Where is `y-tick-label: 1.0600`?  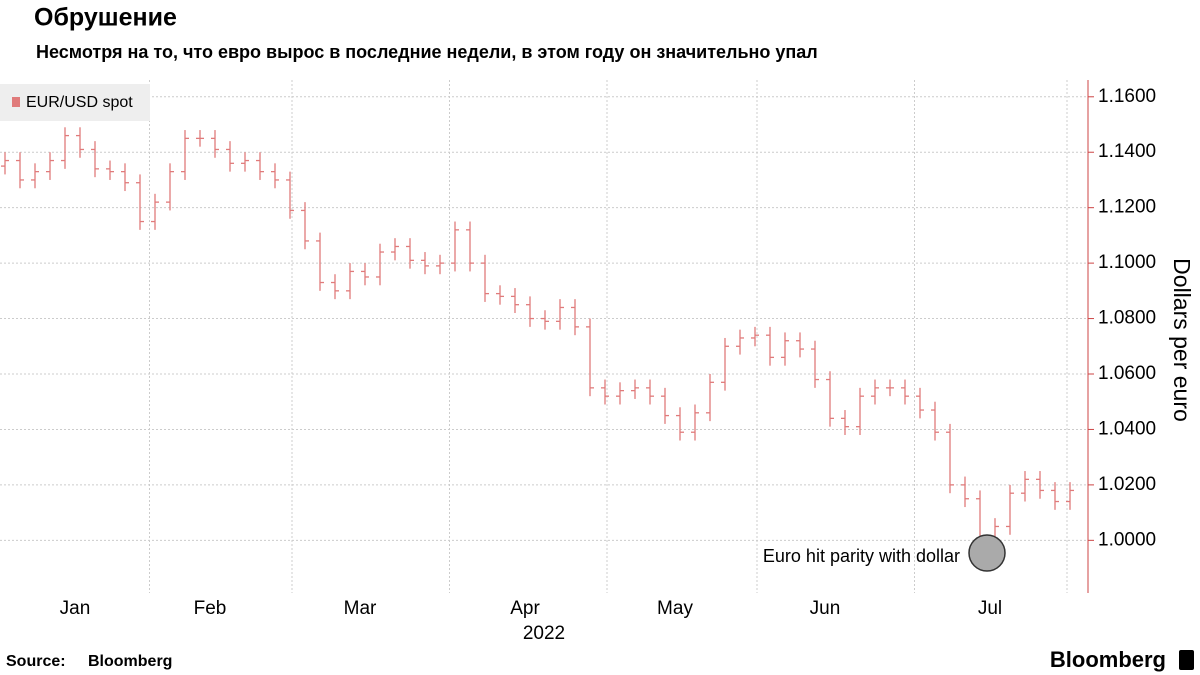 y-tick-label: 1.0600 is located at coordinates (1127, 373).